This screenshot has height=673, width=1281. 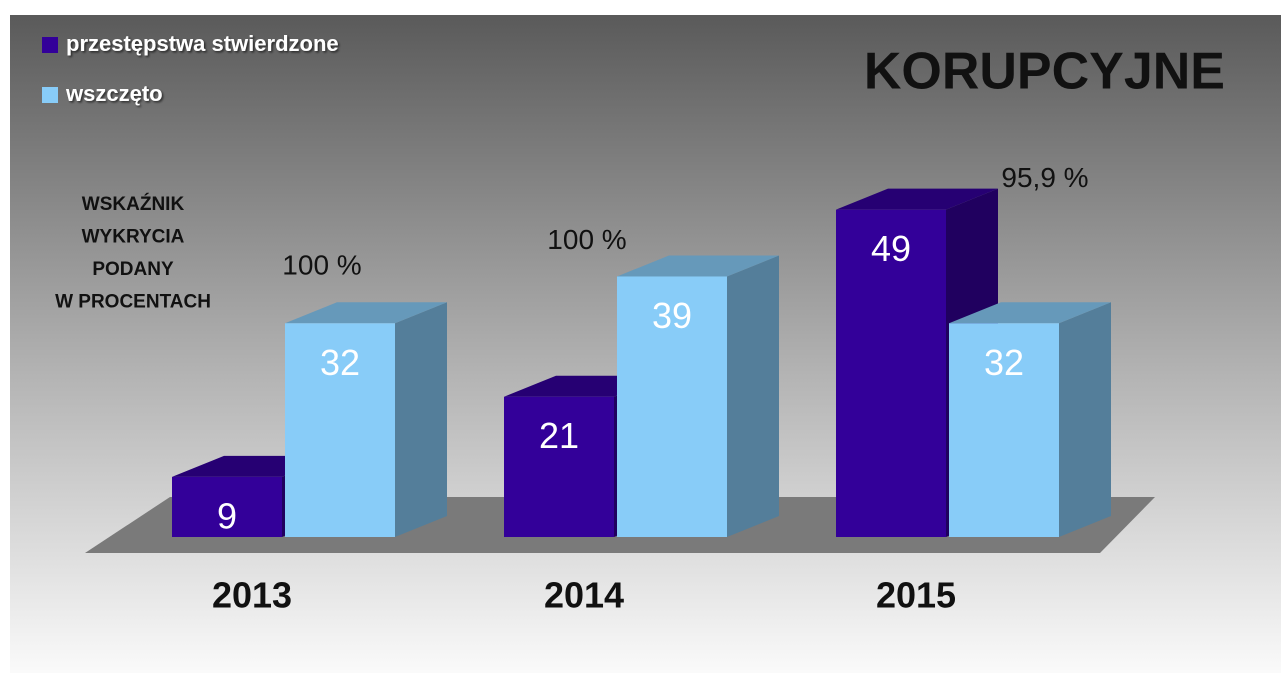 I want to click on side-note: PODANY, so click(x=133, y=269).